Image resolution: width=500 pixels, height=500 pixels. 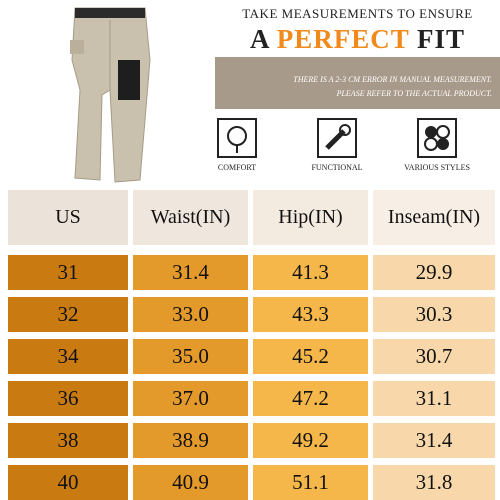 I want to click on table-cell: 40.9, so click(x=190, y=482).